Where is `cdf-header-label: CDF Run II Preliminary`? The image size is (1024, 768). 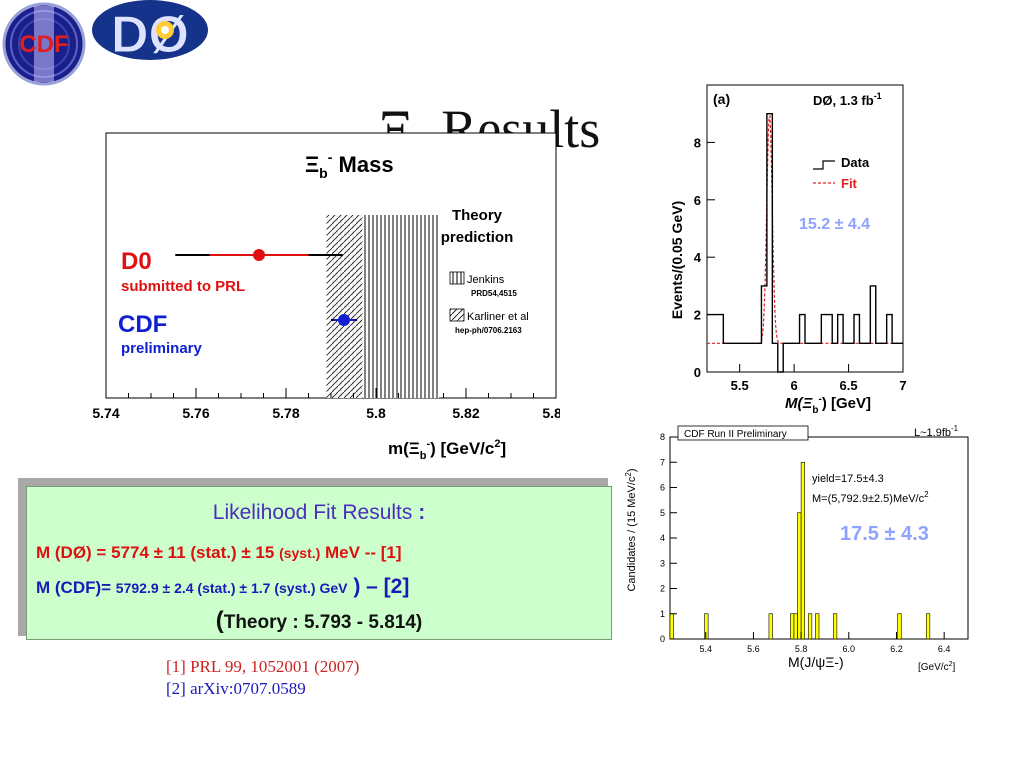
cdf-header-label: CDF Run II Preliminary is located at coordinates (735, 434).